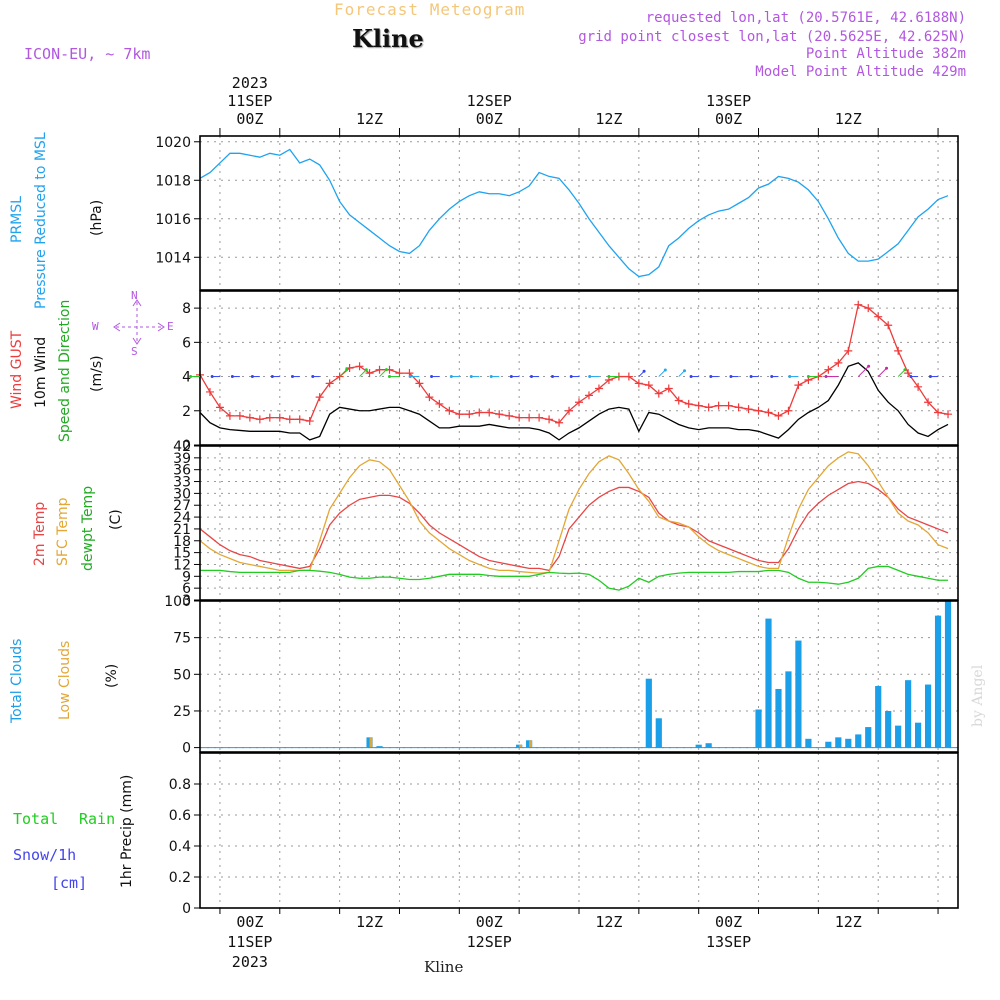  I want to click on y-tick-label: 50, so click(182, 675).